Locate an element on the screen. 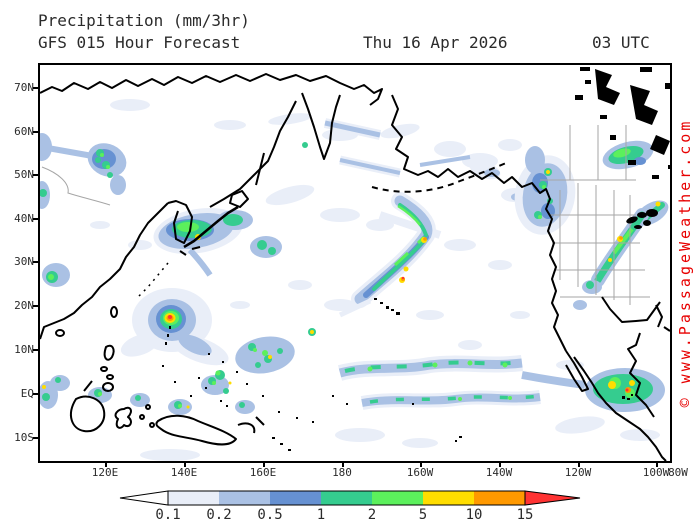  legend-value: 5 is located at coordinates (423, 515).